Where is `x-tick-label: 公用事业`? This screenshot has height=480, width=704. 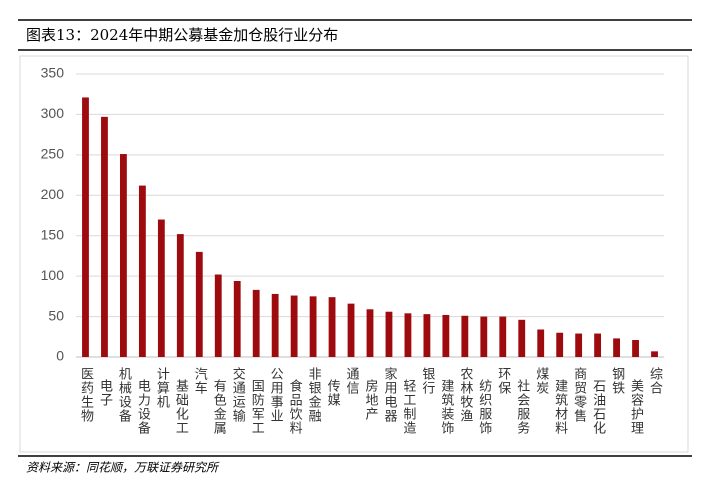 x-tick-label: 公用事业 is located at coordinates (276, 395).